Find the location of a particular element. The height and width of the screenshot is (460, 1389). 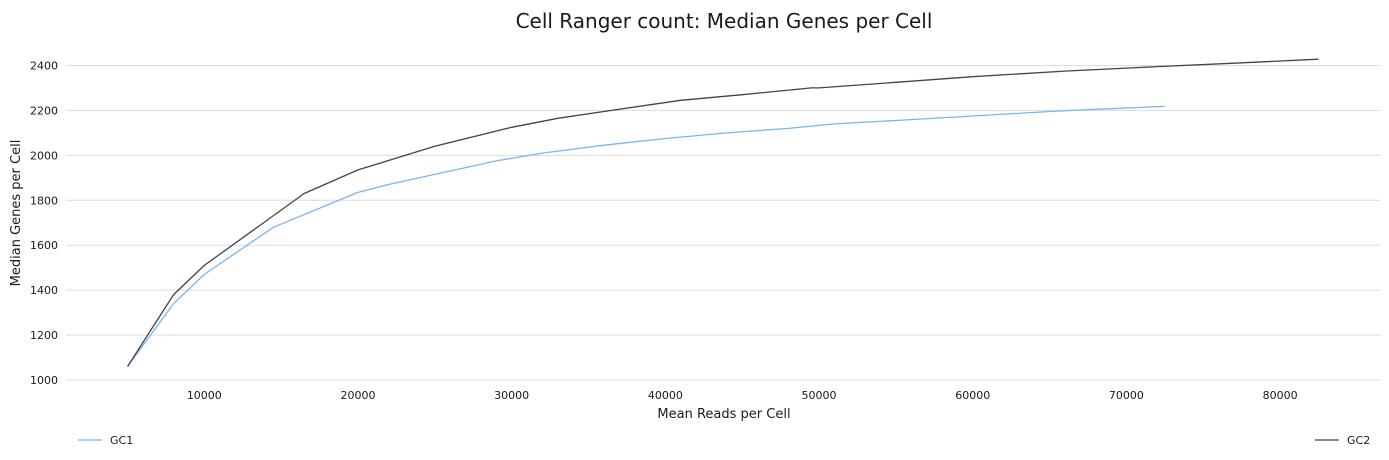

x-tick-label: 30000 is located at coordinates (511, 395).